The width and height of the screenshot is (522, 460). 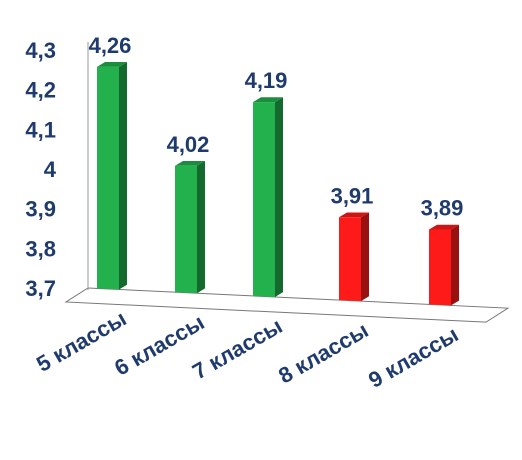 I want to click on x-tick-label: 8 классы, so click(x=323, y=352).